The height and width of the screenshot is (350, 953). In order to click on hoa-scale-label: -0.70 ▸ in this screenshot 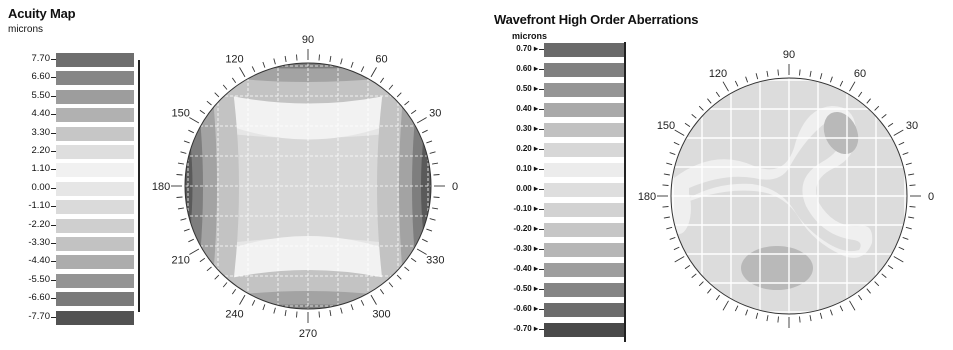, I will do `click(525, 328)`.